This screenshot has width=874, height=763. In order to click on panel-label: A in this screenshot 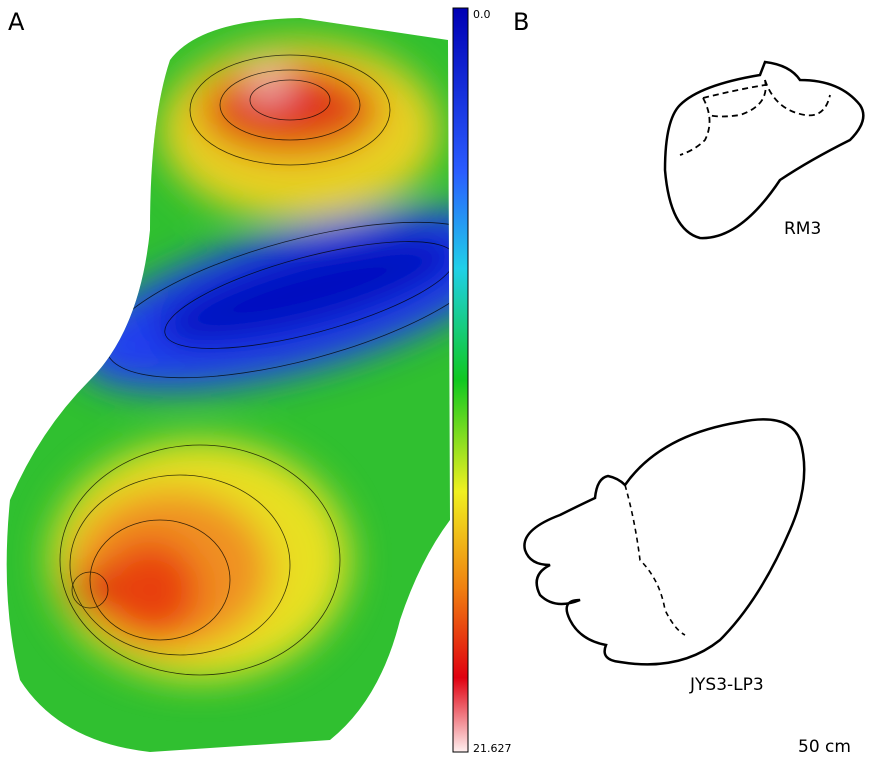, I will do `click(16, 22)`.